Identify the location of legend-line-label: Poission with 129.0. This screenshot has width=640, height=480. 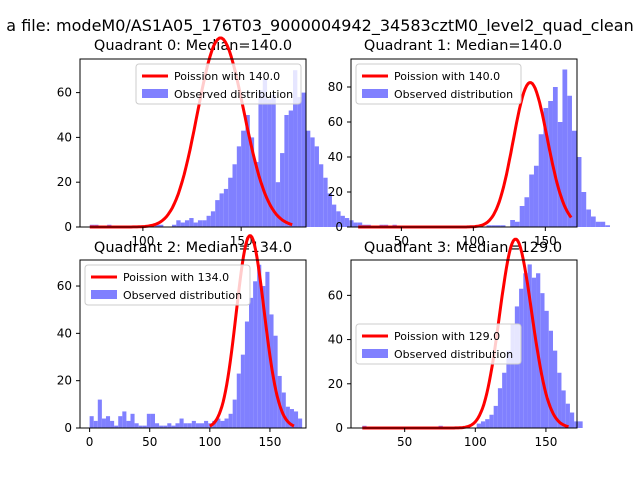
(447, 336).